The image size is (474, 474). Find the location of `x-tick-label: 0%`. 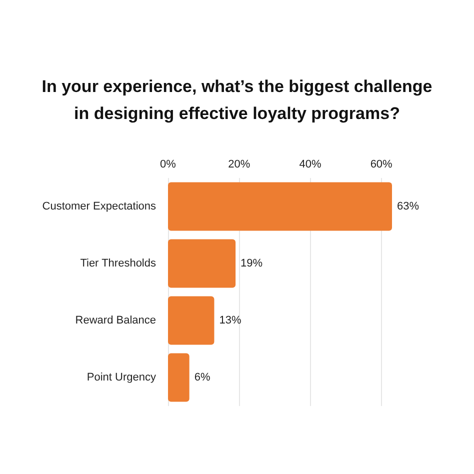

x-tick-label: 0% is located at coordinates (168, 164).